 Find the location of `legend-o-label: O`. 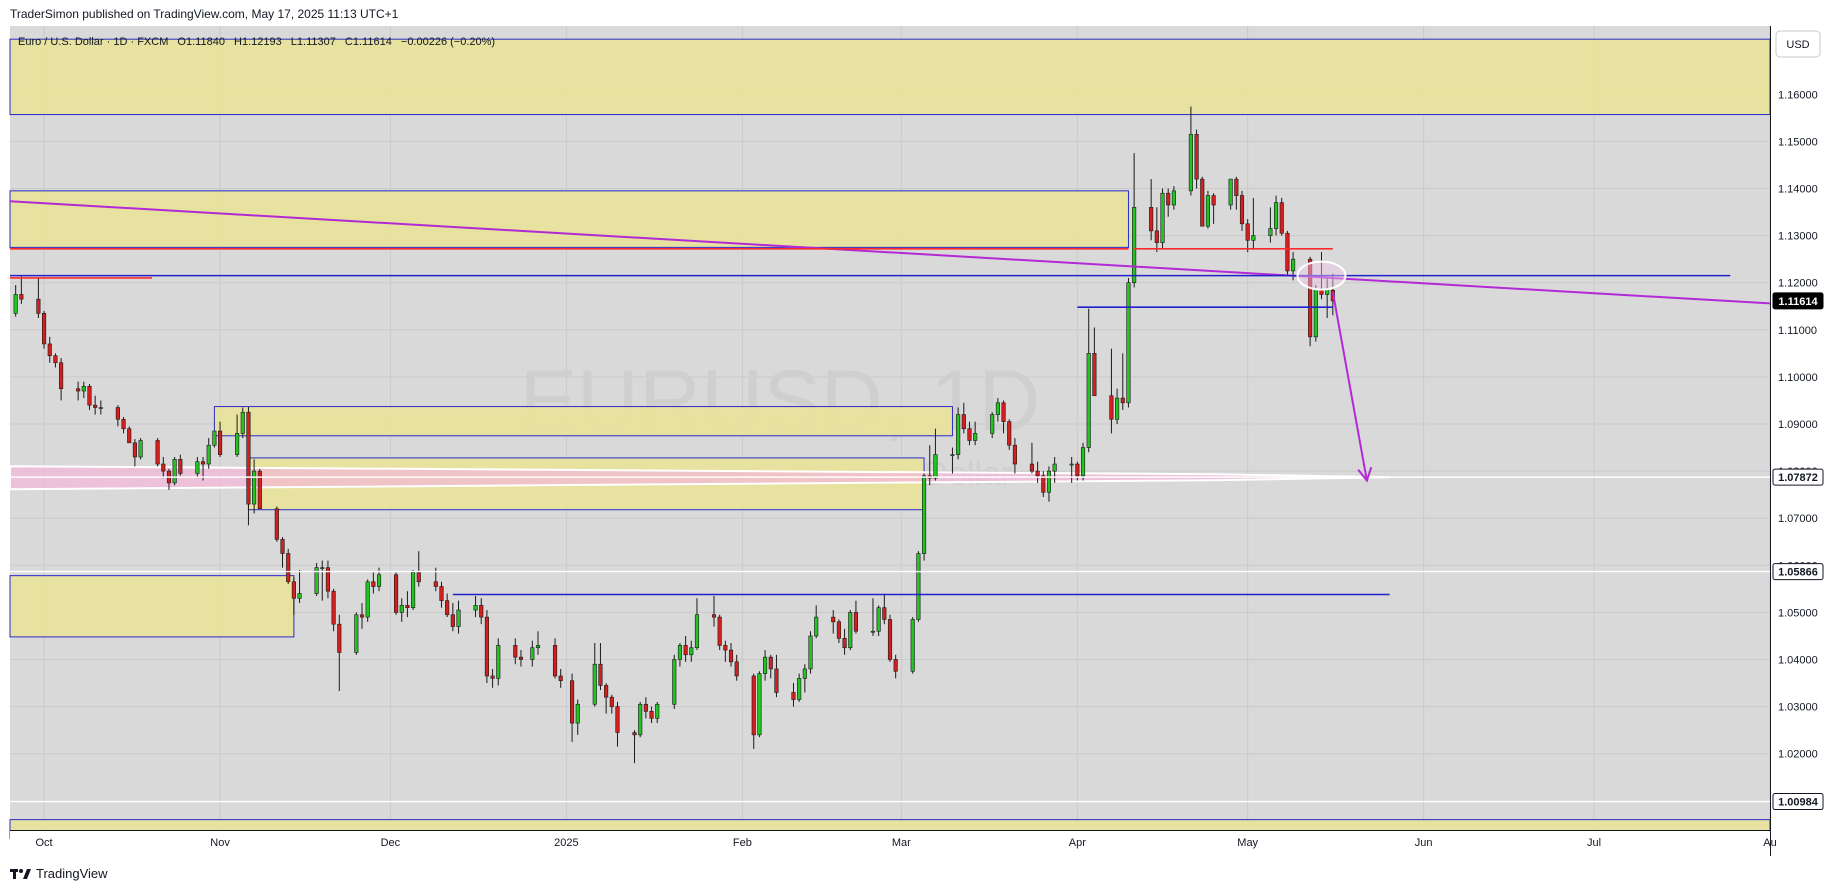

legend-o-label: O is located at coordinates (181, 42).